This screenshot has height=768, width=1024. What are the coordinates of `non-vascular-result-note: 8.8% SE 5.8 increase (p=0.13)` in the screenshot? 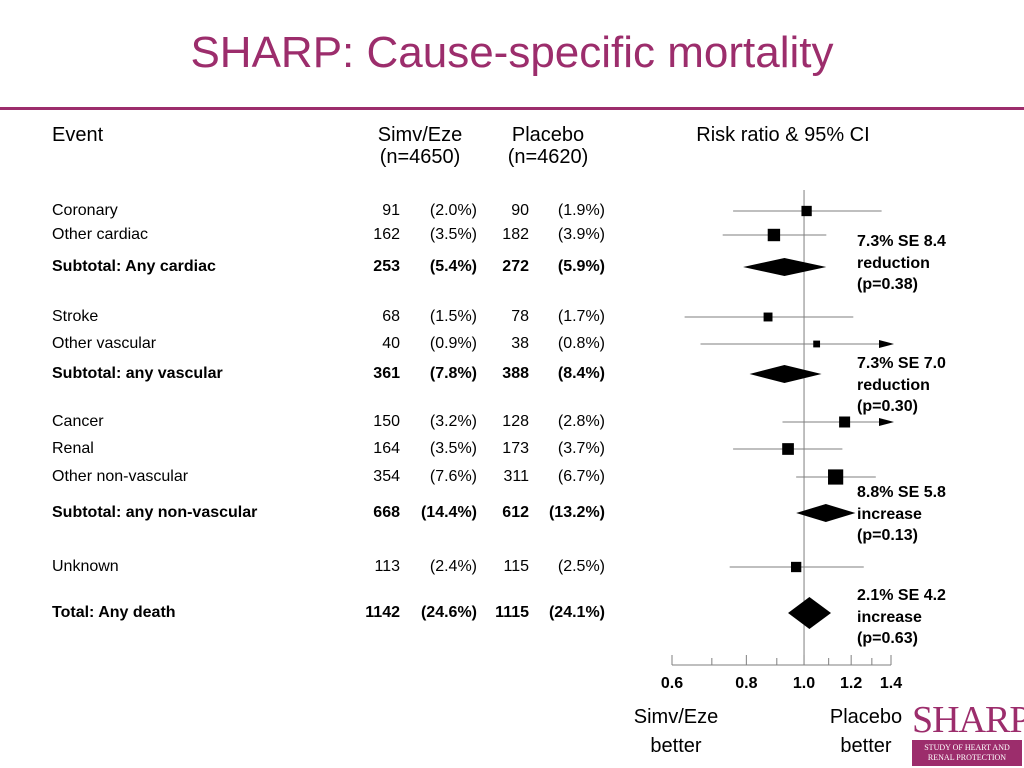 It's located at (937, 514).